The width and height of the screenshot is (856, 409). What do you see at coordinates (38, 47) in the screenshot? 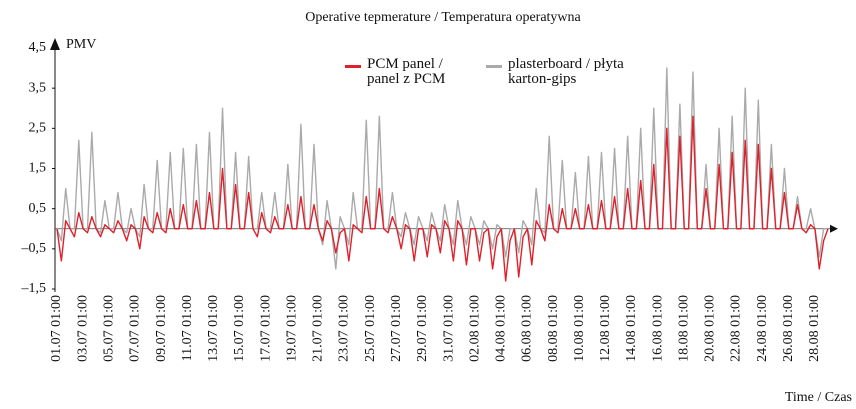
I see `y-tick-label: 4,5` at bounding box center [38, 47].